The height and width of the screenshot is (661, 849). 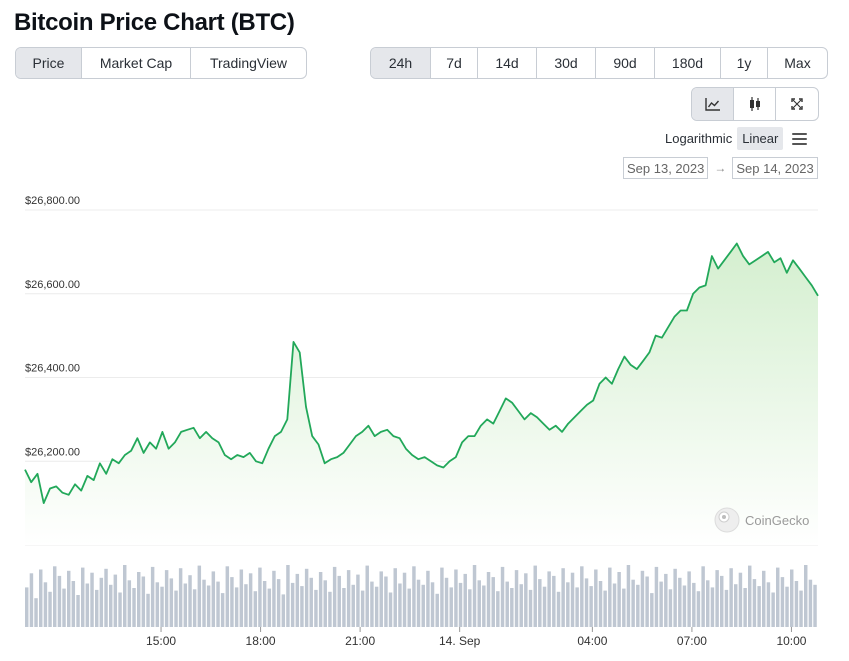 I want to click on candlestick-button, so click(x=755, y=104).